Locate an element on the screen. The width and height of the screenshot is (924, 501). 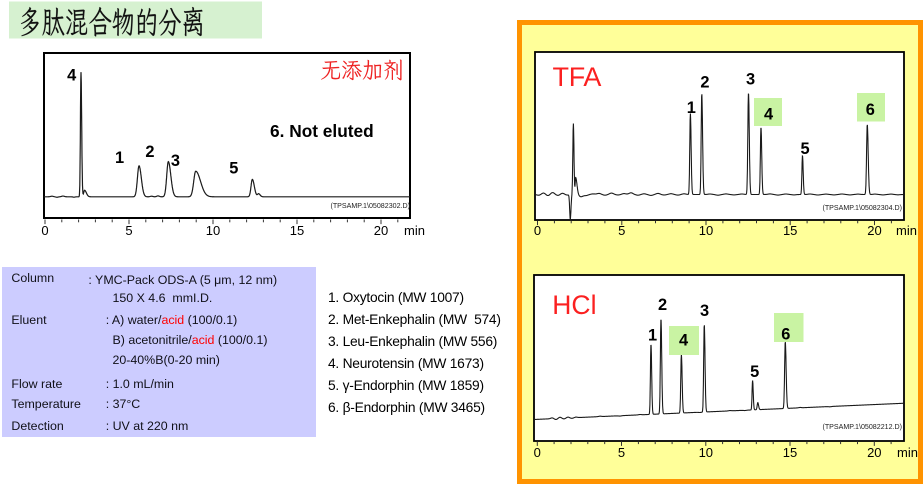
svg-text: (TPSAMP.1\05082304.D) is located at coordinates (862, 208).